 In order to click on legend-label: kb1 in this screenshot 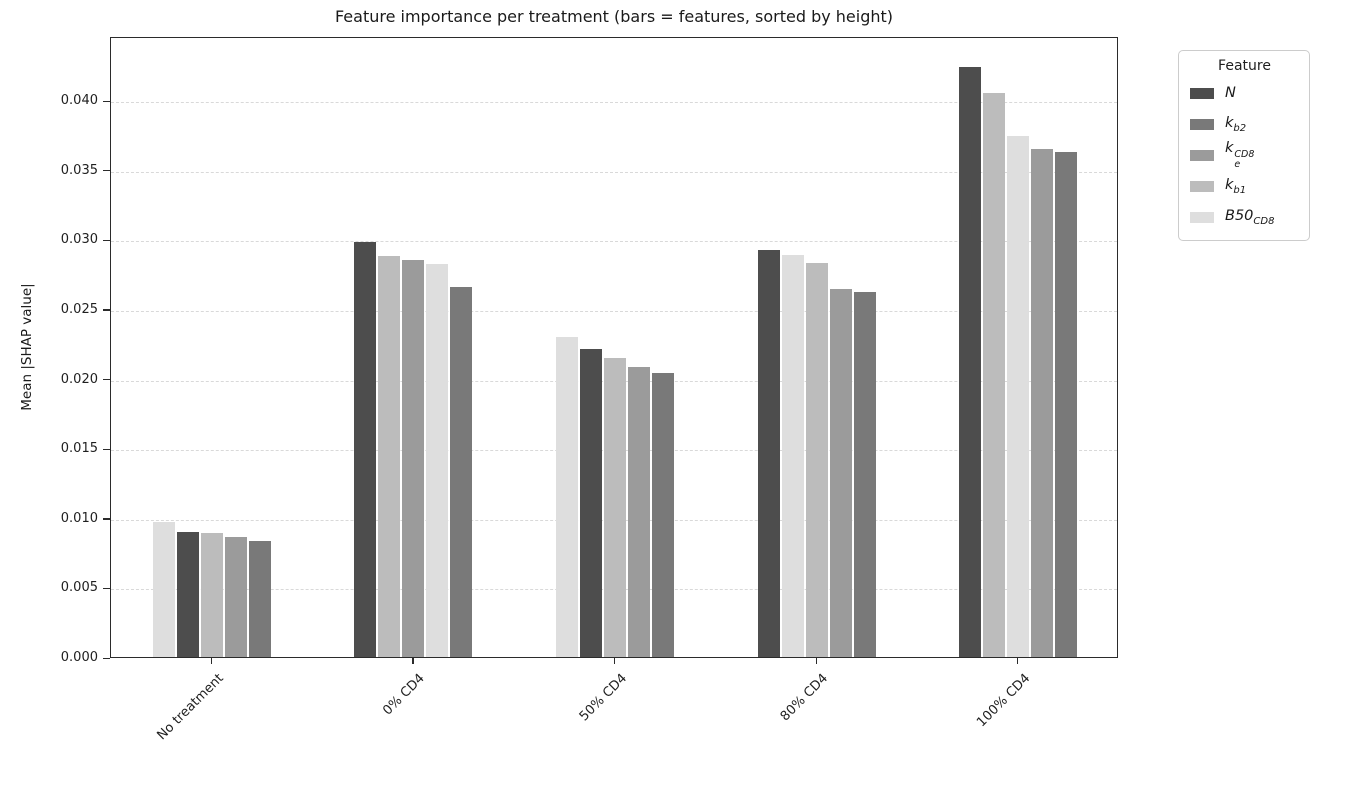, I will do `click(1236, 186)`.